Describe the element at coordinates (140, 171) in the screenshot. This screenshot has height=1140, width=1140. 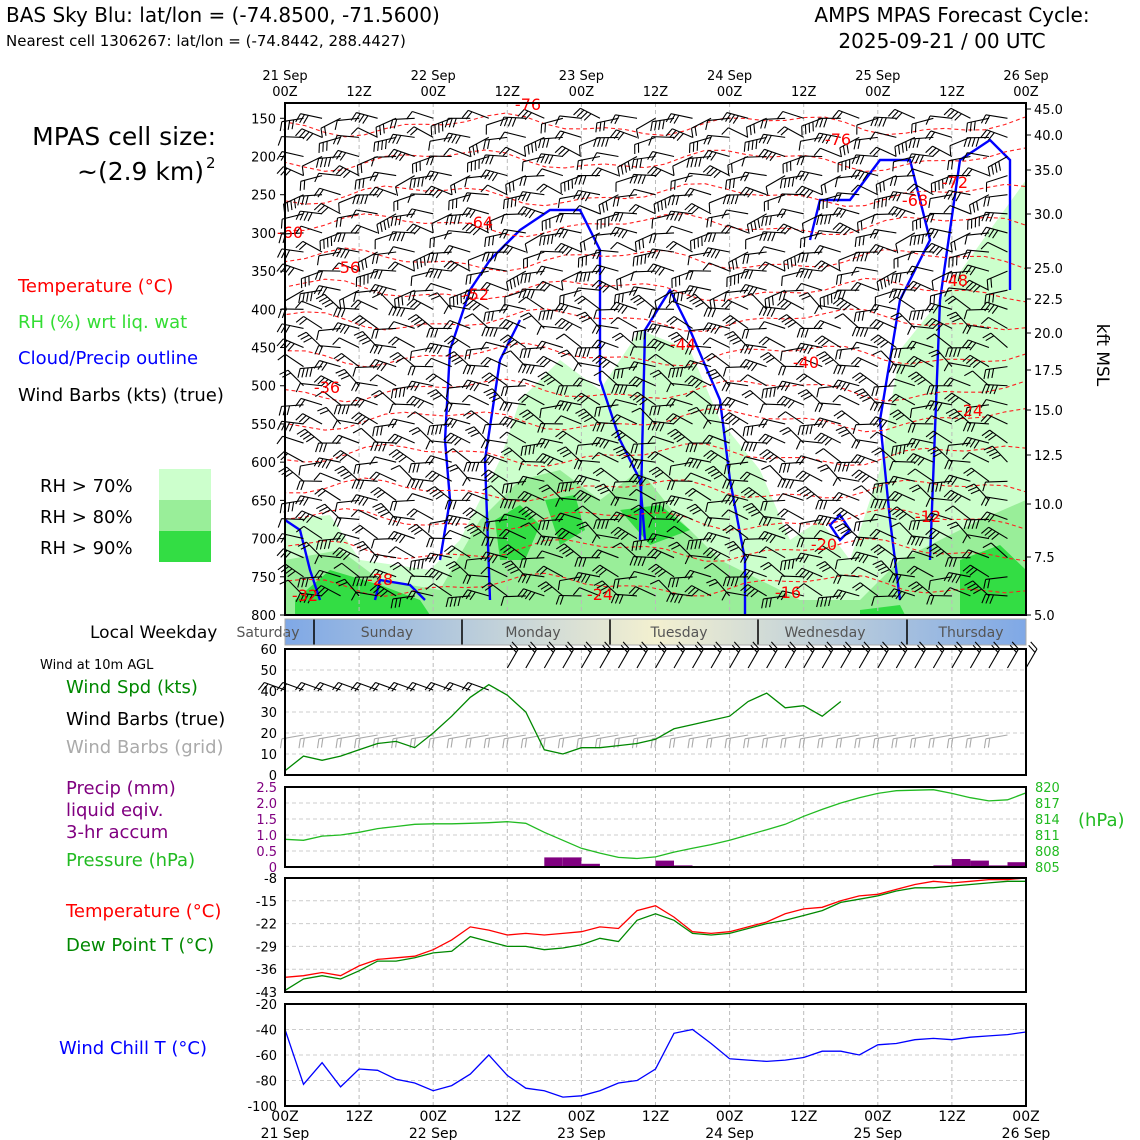
I see `cell-size-line2: ~(2.9 km)` at that location.